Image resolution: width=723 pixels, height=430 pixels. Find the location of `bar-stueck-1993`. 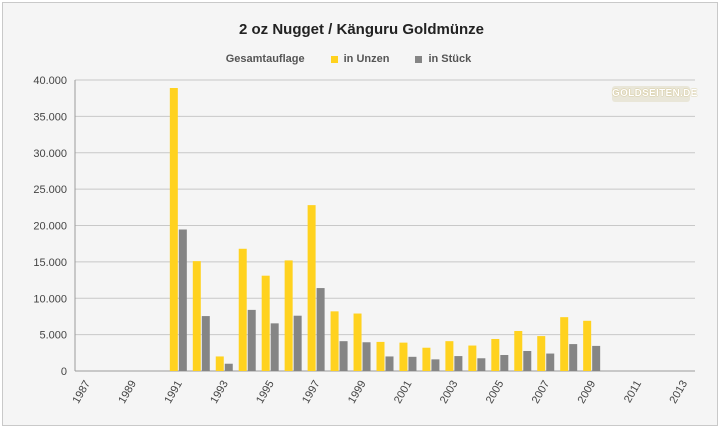

bar-stueck-1993 is located at coordinates (228, 367).